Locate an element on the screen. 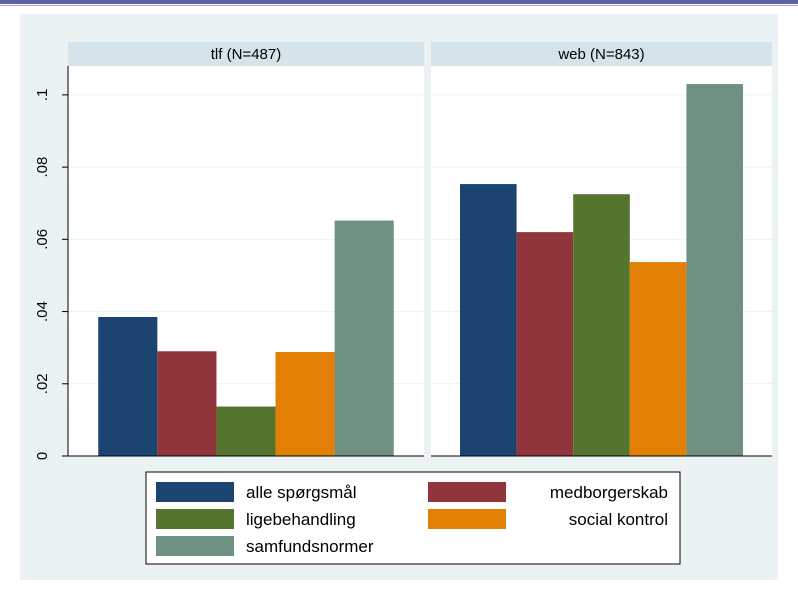 The image size is (798, 597). legend-label: alle spørgsmål is located at coordinates (301, 492).